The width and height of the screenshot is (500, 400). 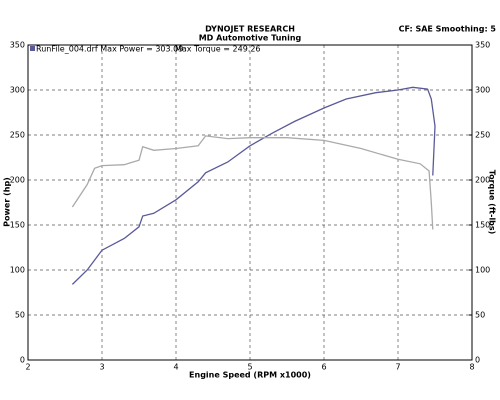 What do you see at coordinates (480, 315) in the screenshot?
I see `y2-tick-label: 50` at bounding box center [480, 315].